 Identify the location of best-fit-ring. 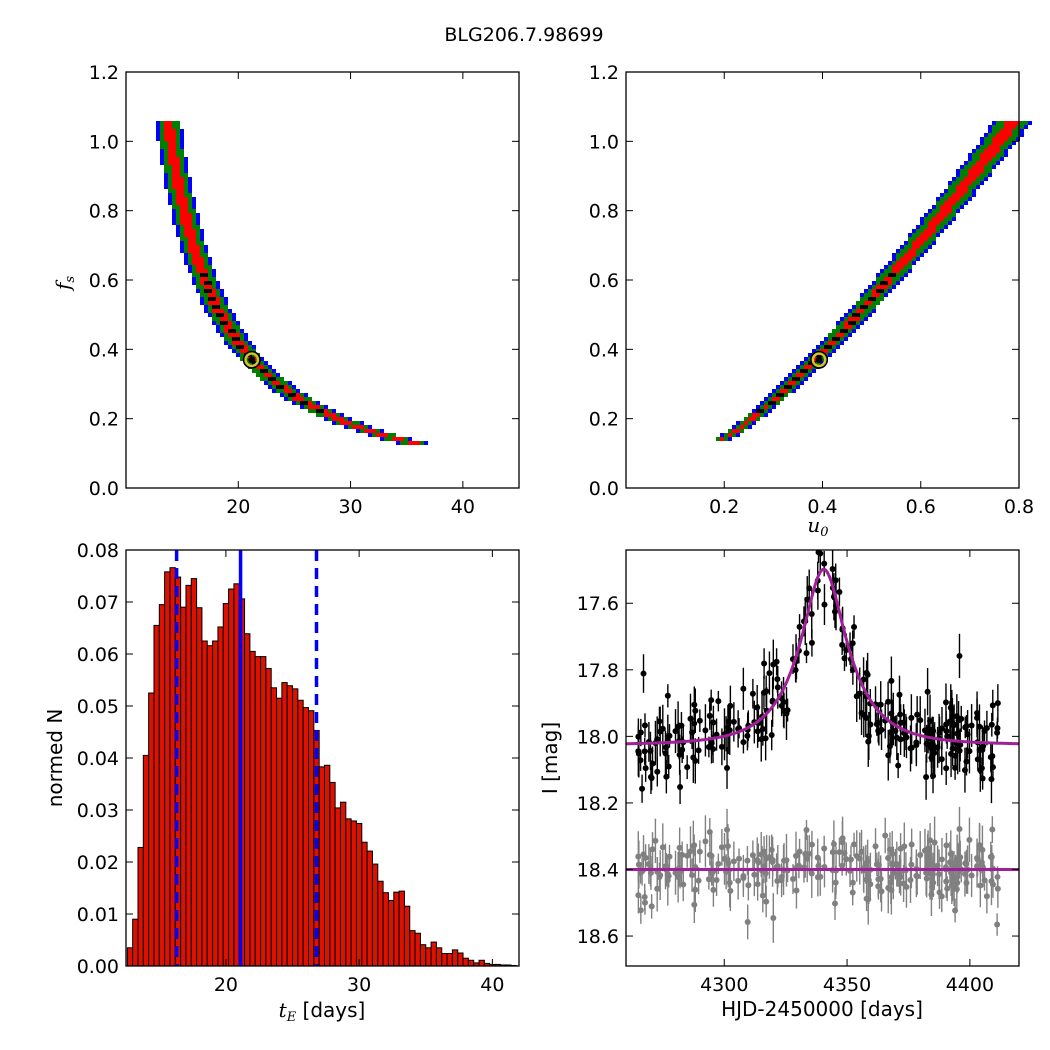
(252, 360).